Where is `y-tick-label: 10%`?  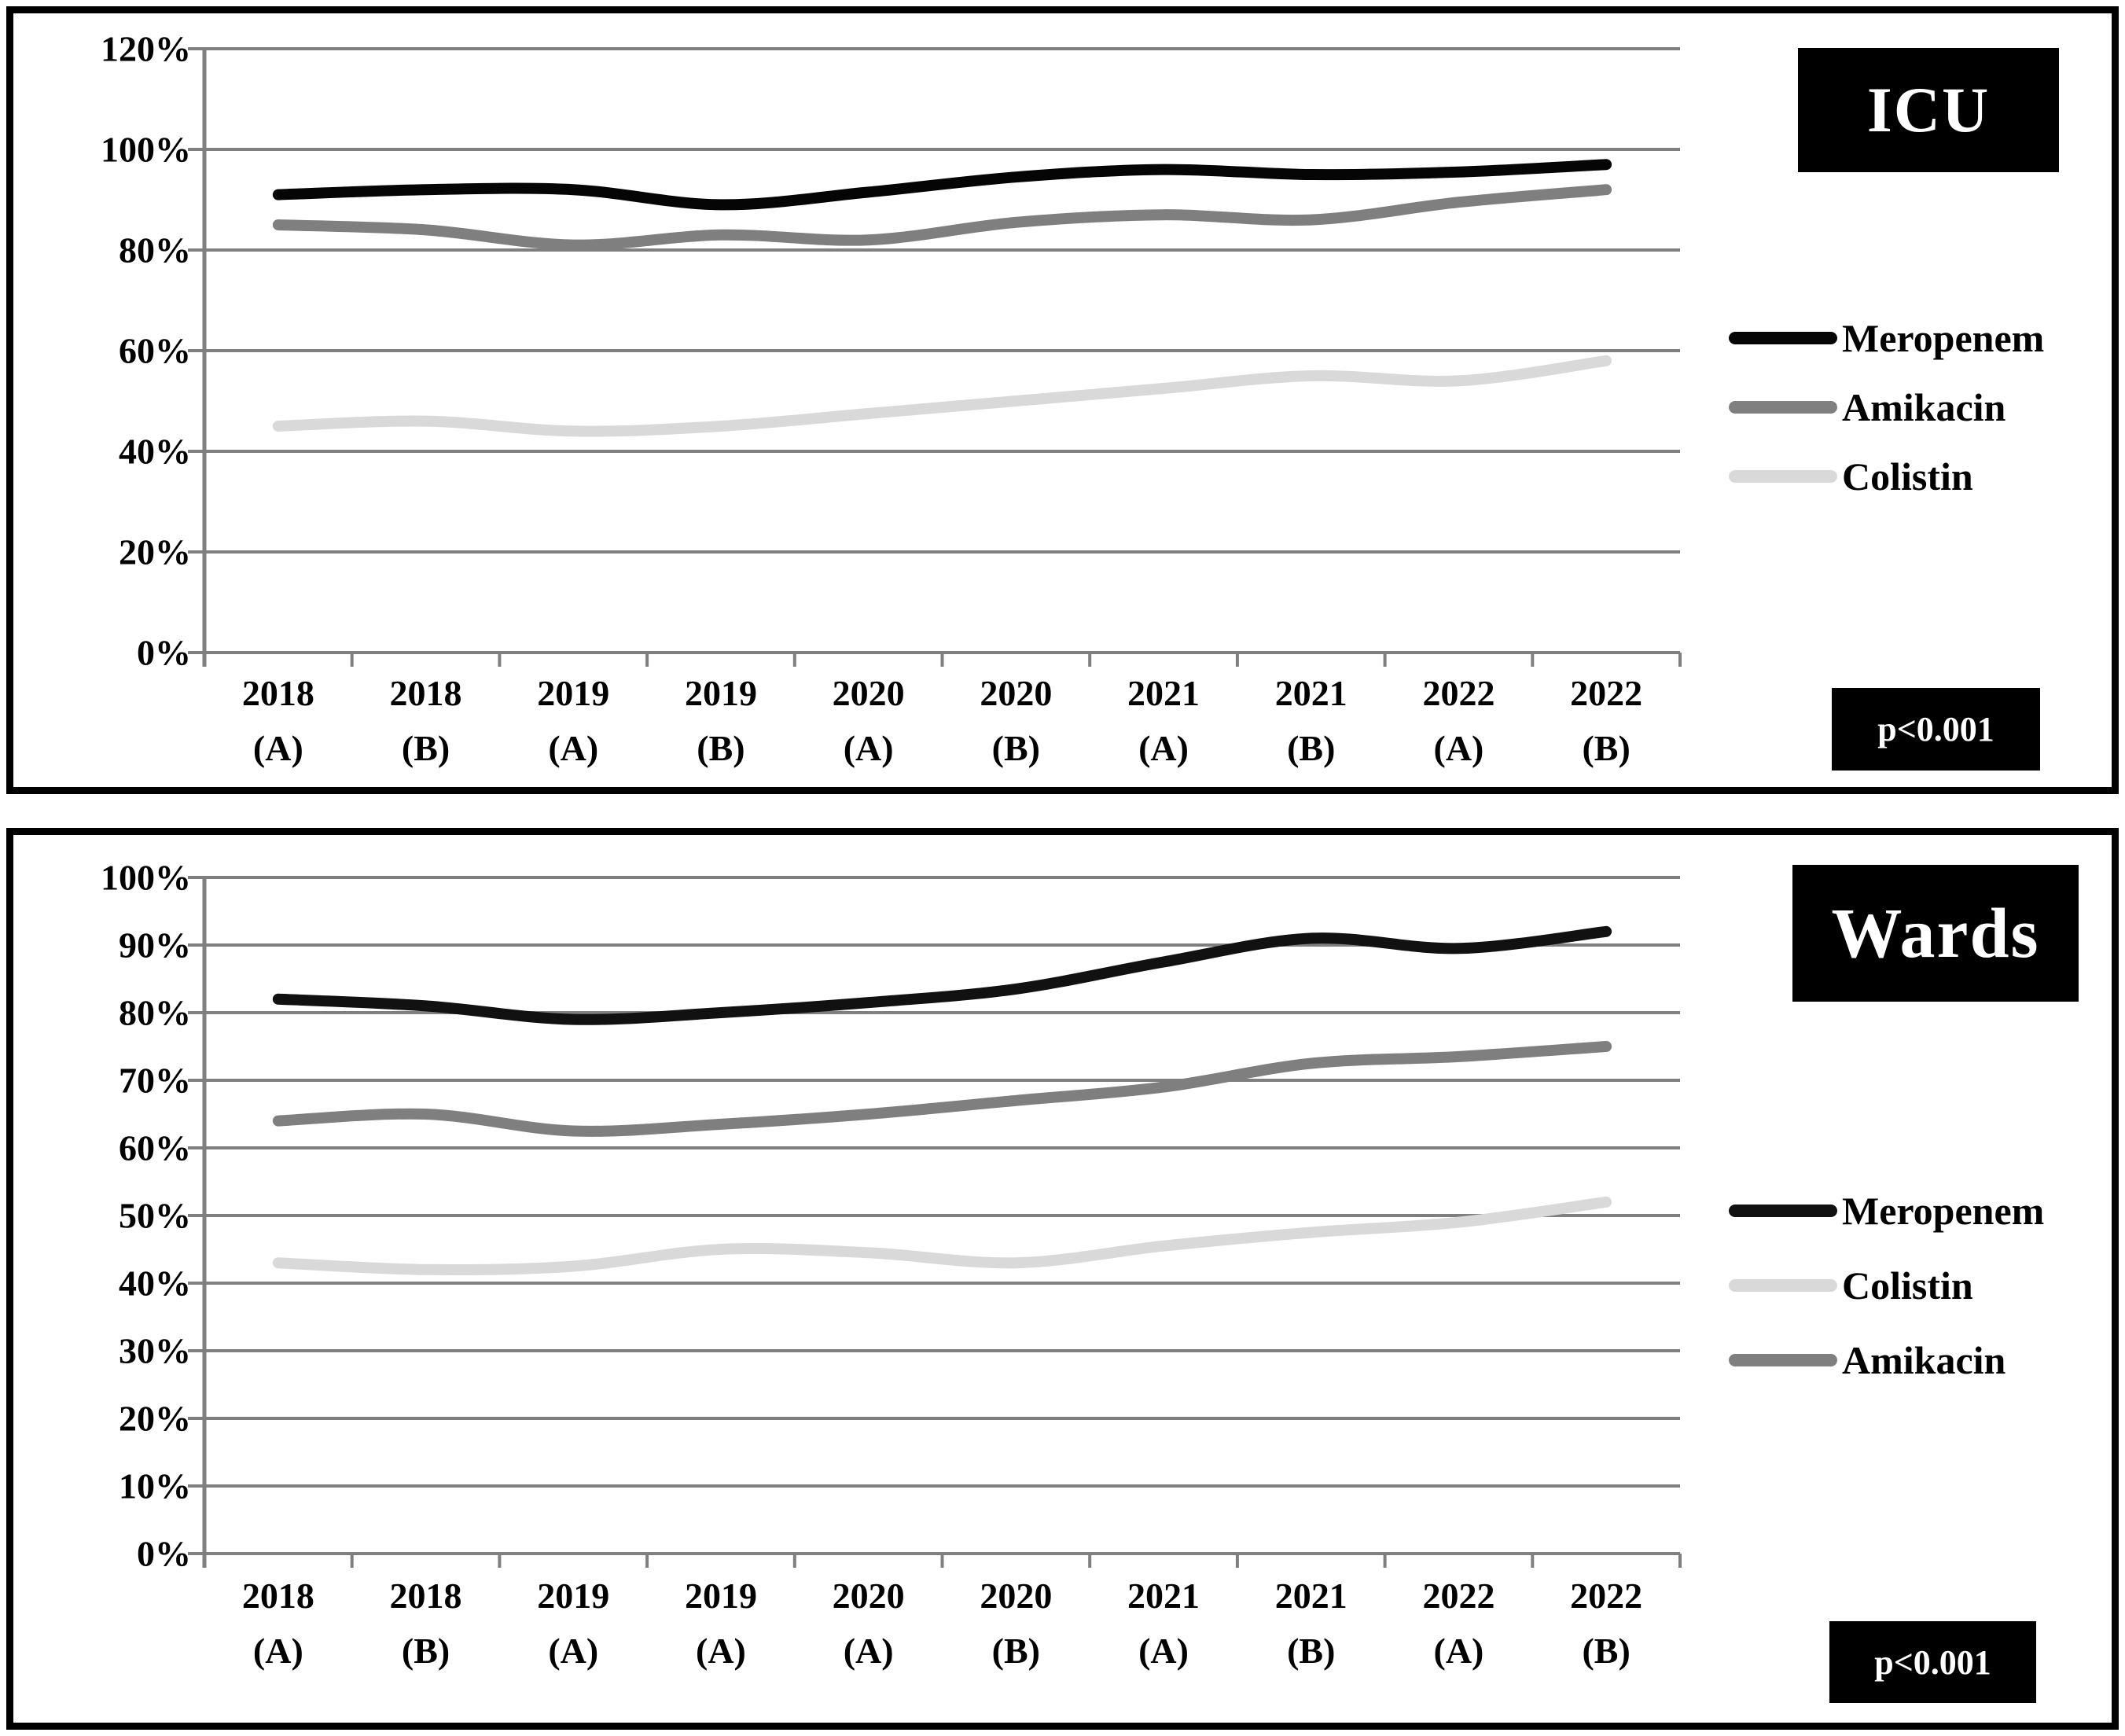
y-tick-label: 10% is located at coordinates (155, 1486).